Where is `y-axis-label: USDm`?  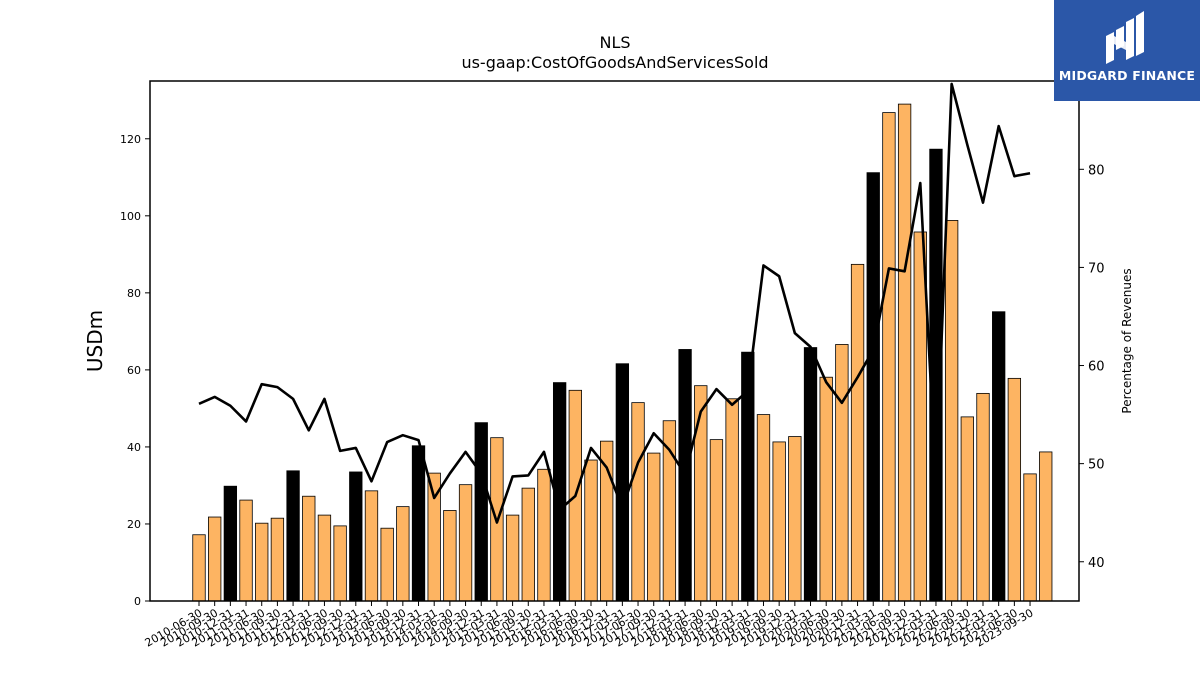
y-axis-label: USDm is located at coordinates (95, 341).